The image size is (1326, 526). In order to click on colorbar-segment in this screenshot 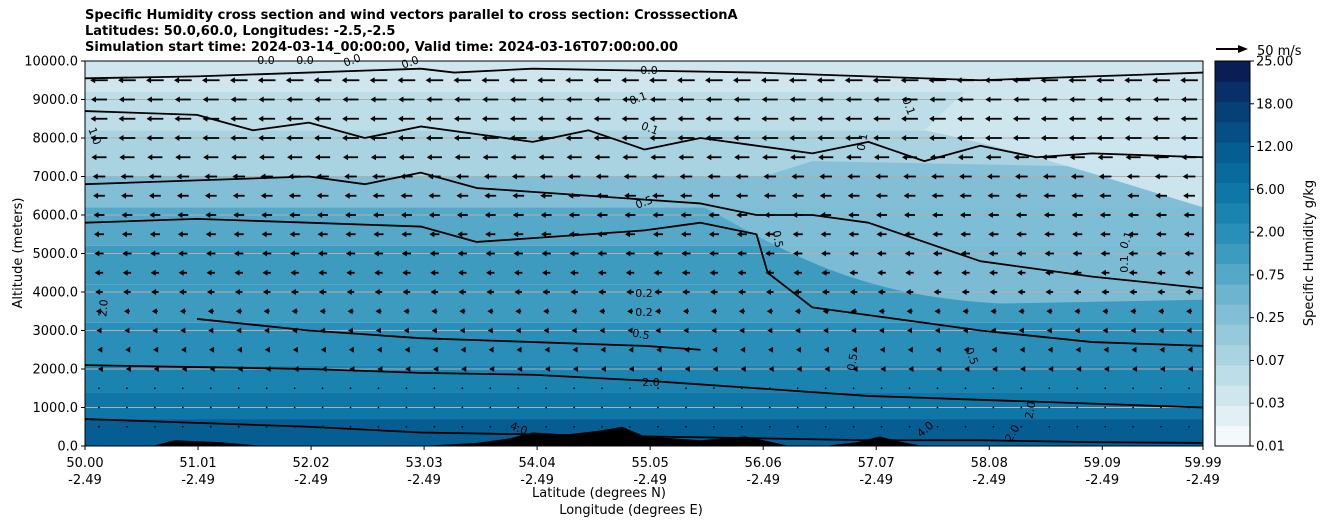, I will do `click(1232, 335)`.